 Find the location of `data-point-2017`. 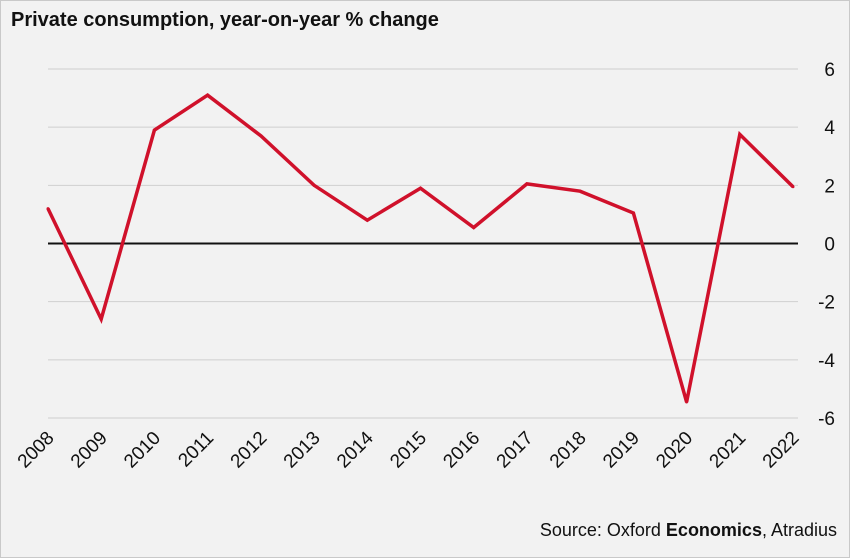

data-point-2017 is located at coordinates (527, 184).